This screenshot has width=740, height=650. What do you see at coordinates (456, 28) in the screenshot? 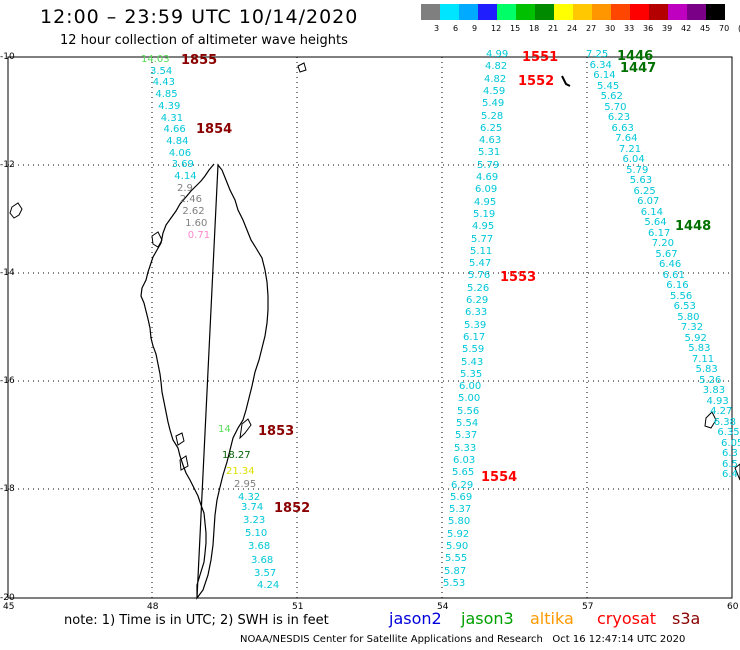
I see `legend-label: 6` at bounding box center [456, 28].